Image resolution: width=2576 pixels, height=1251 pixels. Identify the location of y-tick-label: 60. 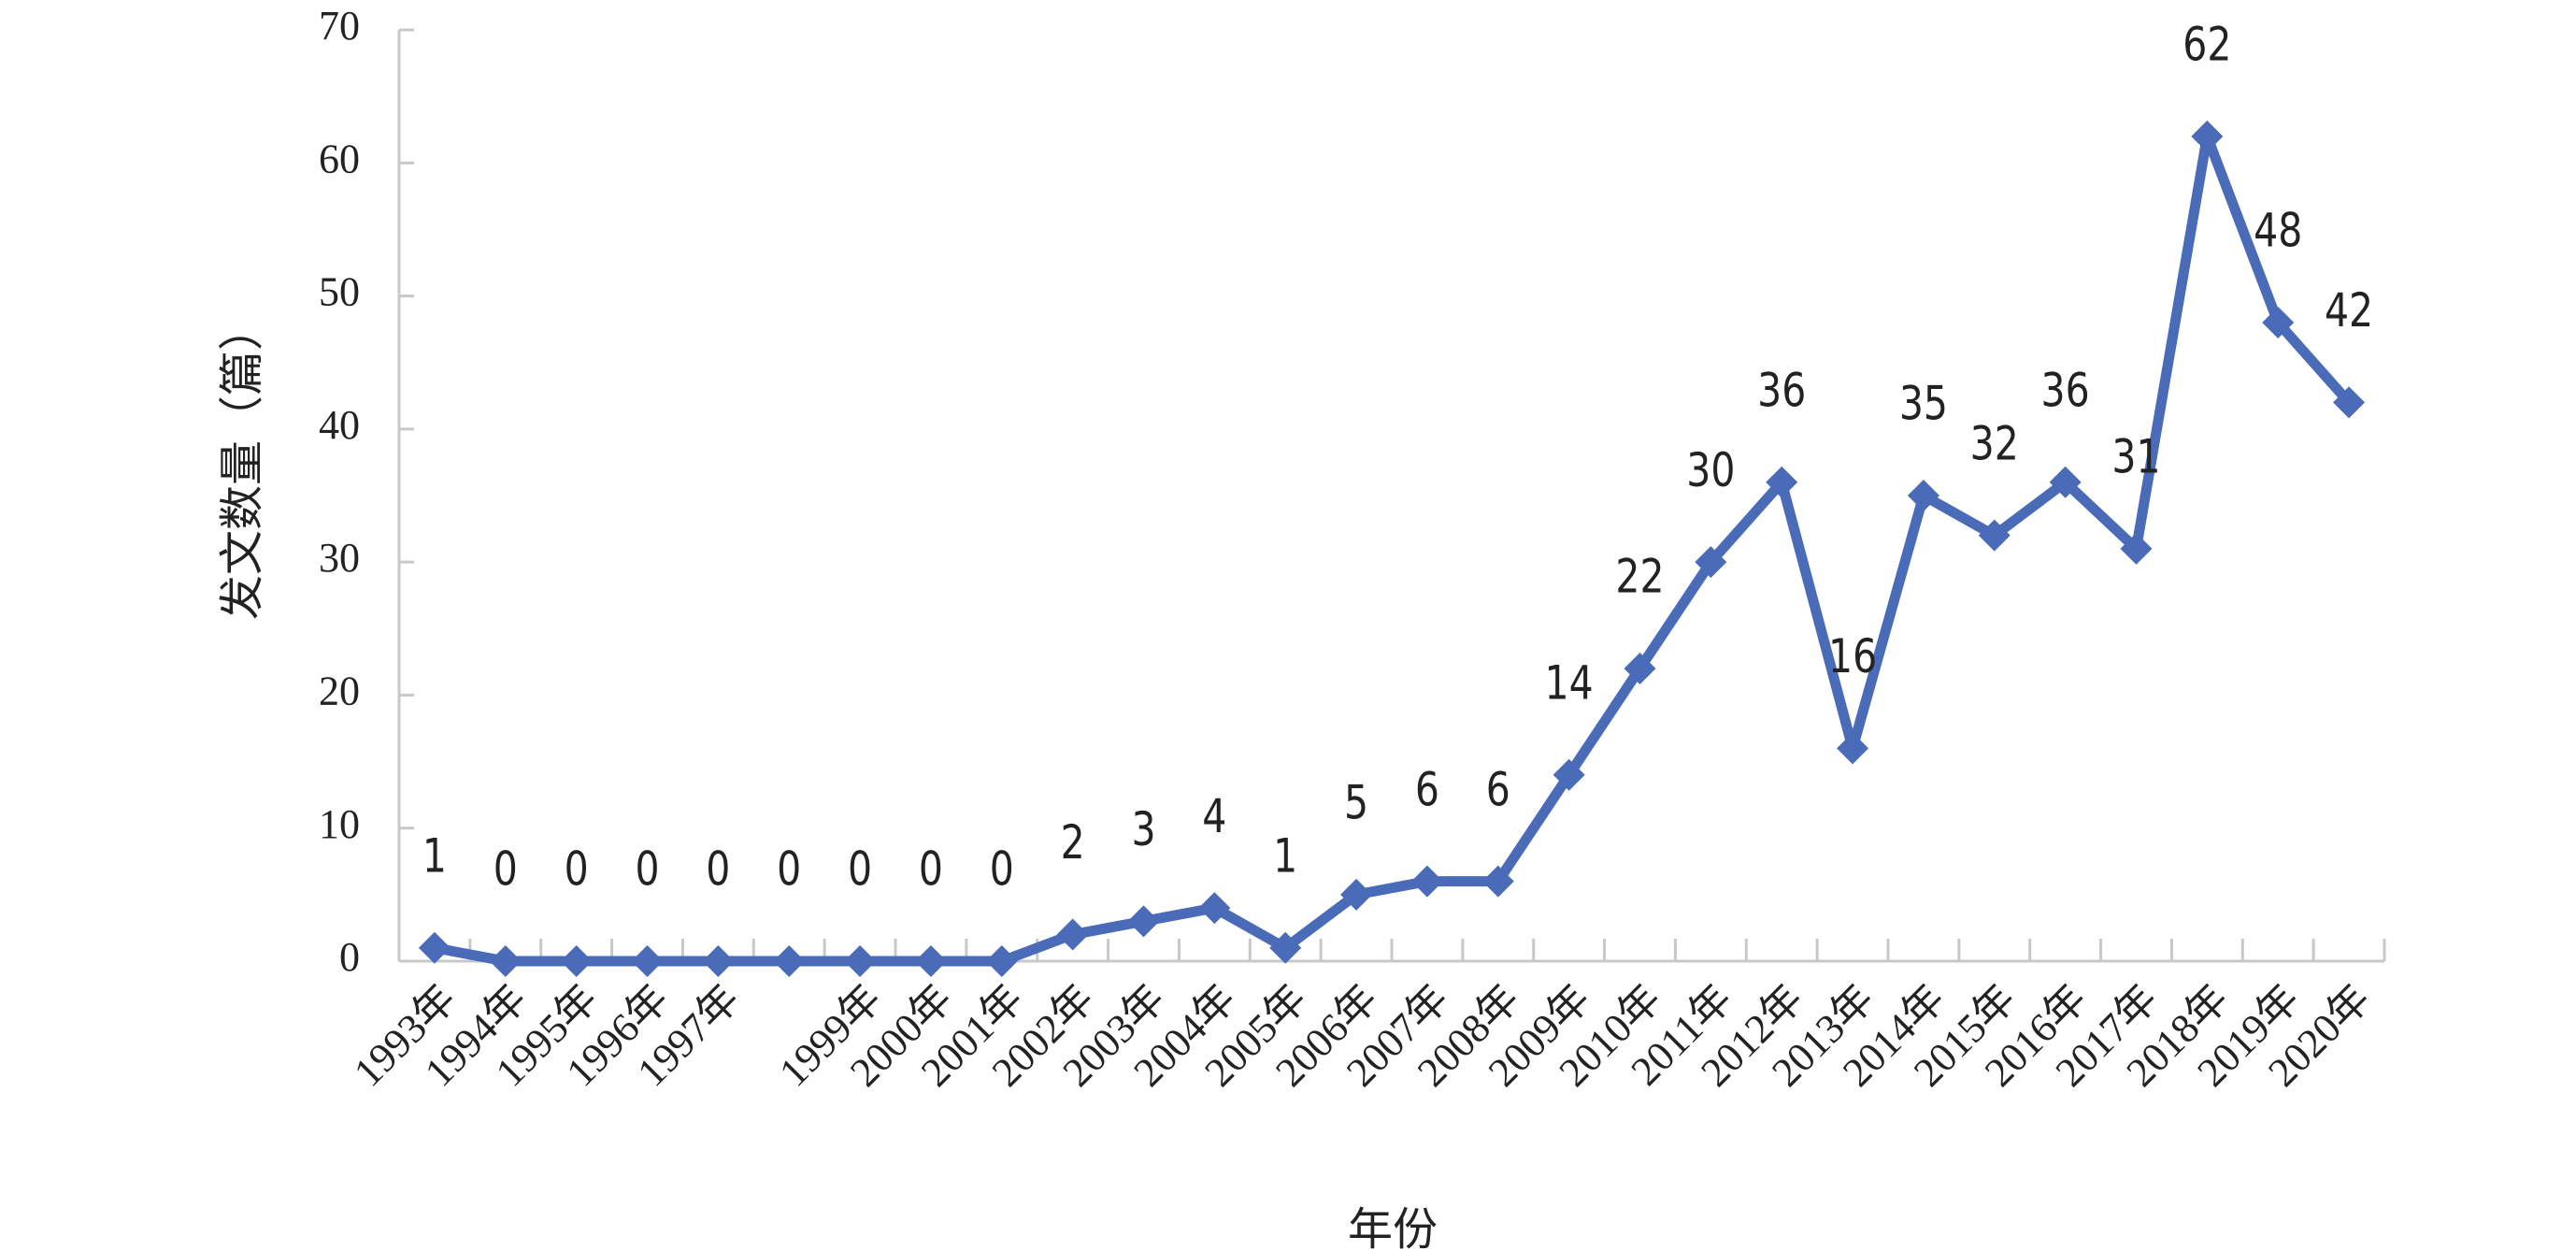
(339, 158).